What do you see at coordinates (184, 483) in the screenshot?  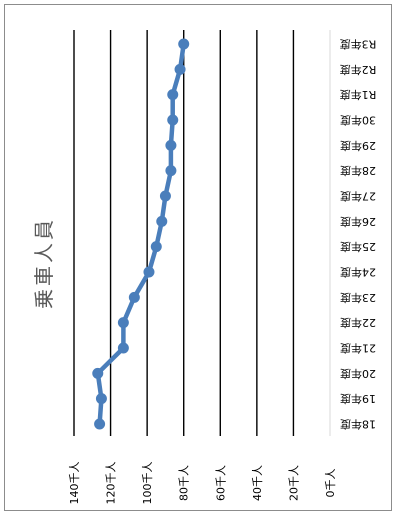 I see `value-tick-label: 80千人` at bounding box center [184, 483].